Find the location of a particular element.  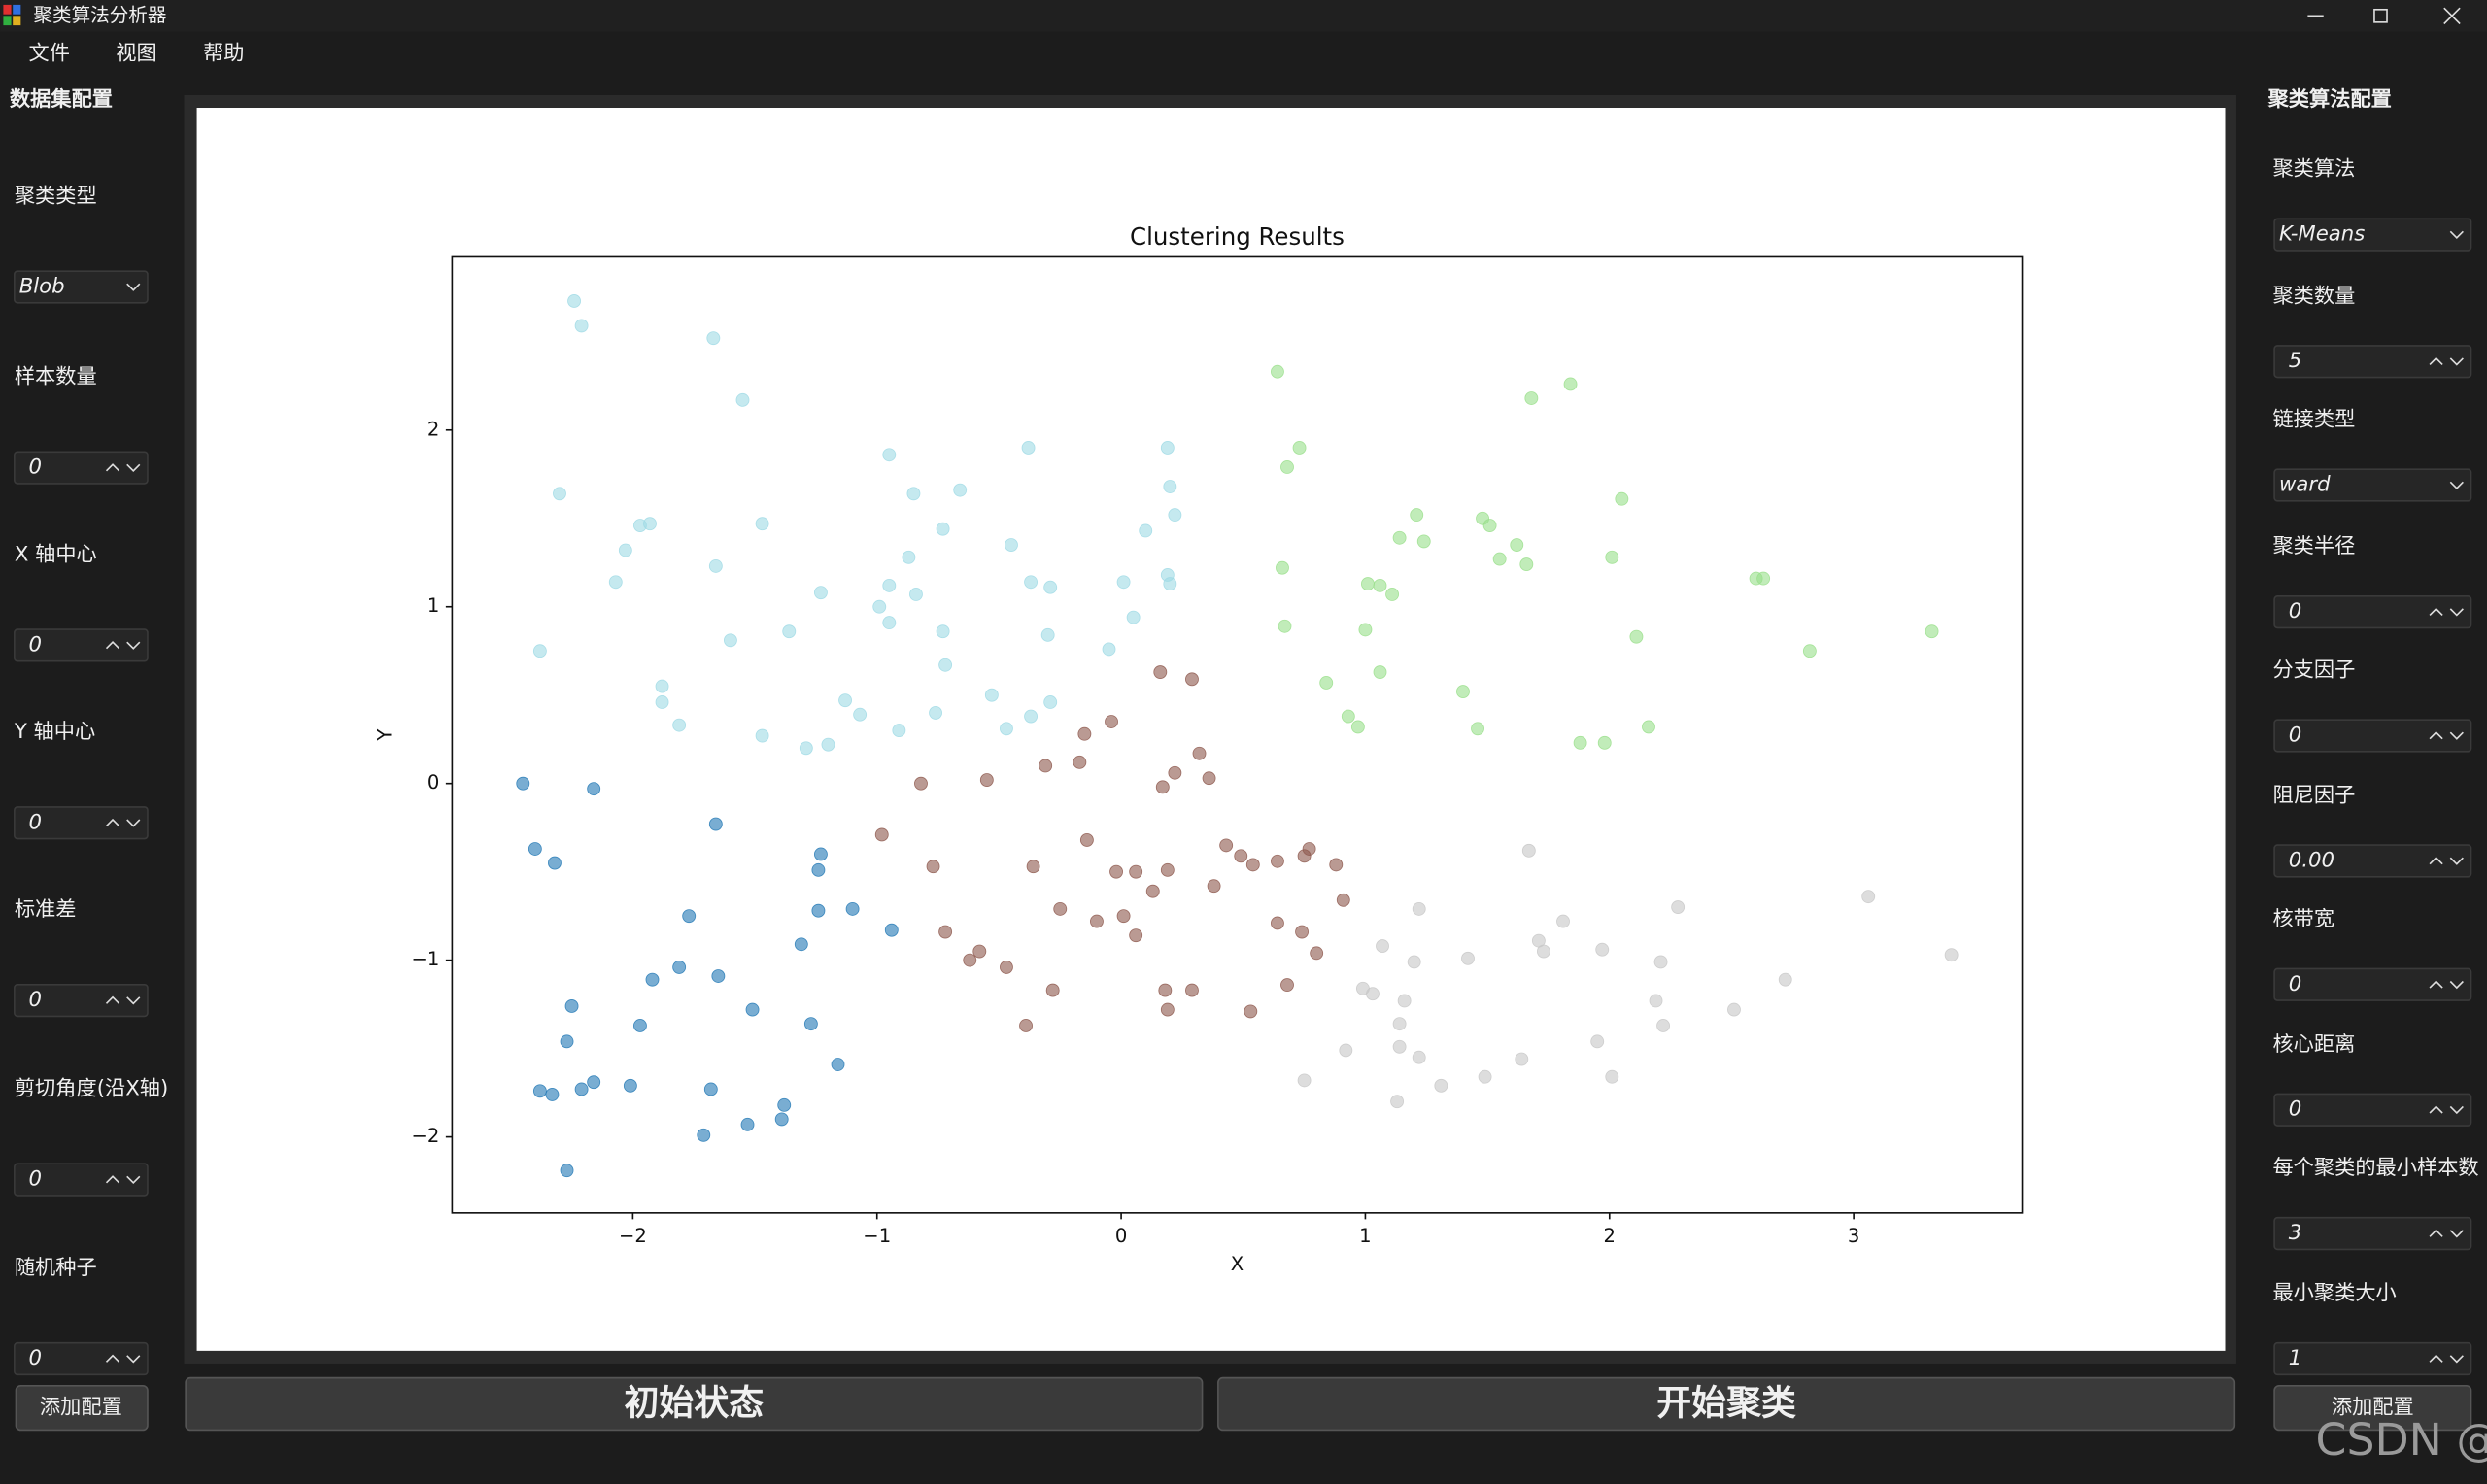

button-label: 开始聚类 is located at coordinates (1726, 1403).